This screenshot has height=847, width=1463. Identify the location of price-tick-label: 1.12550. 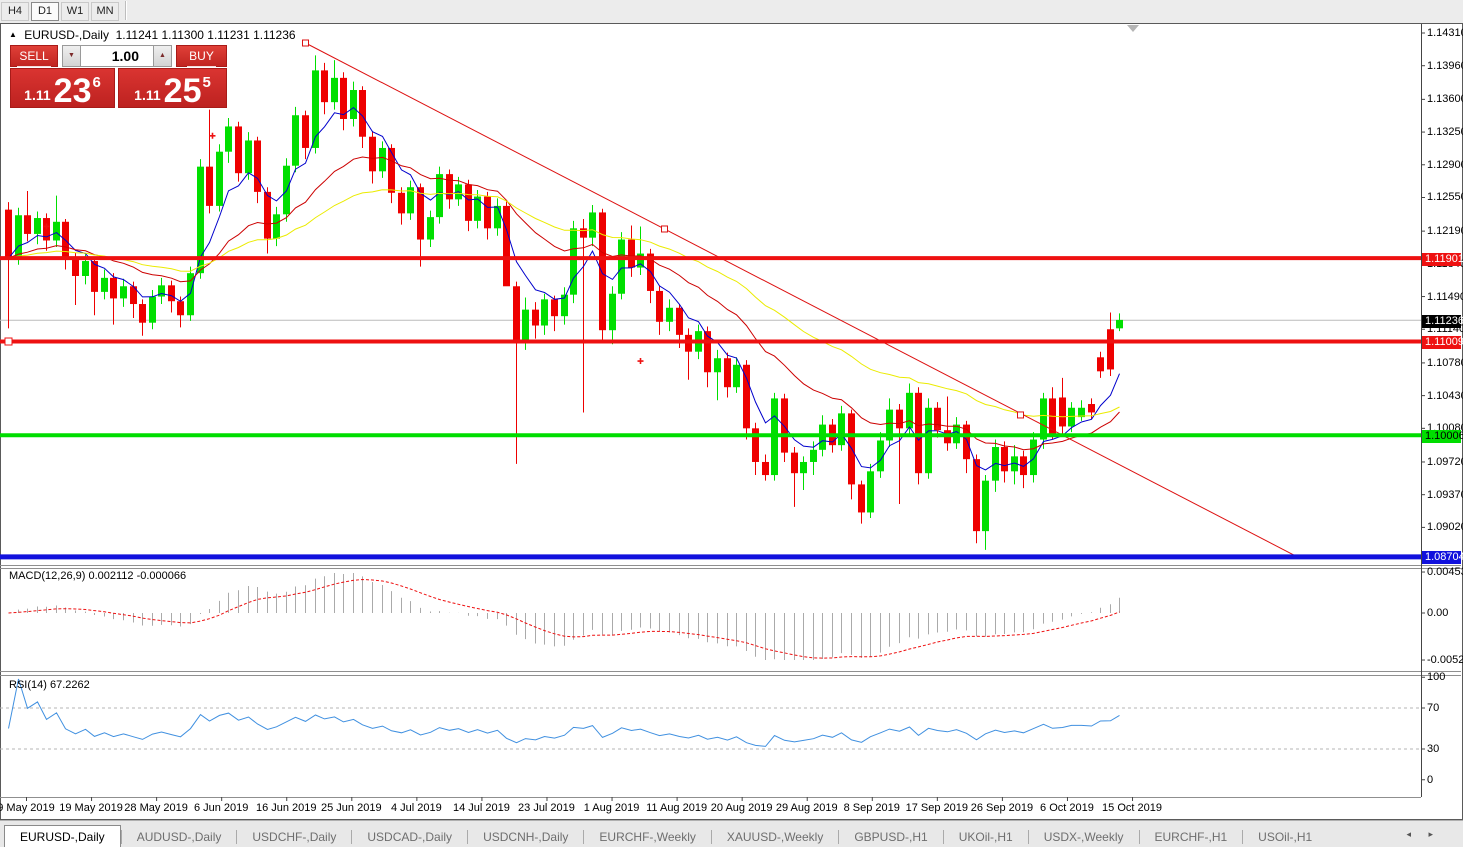
(1445, 197).